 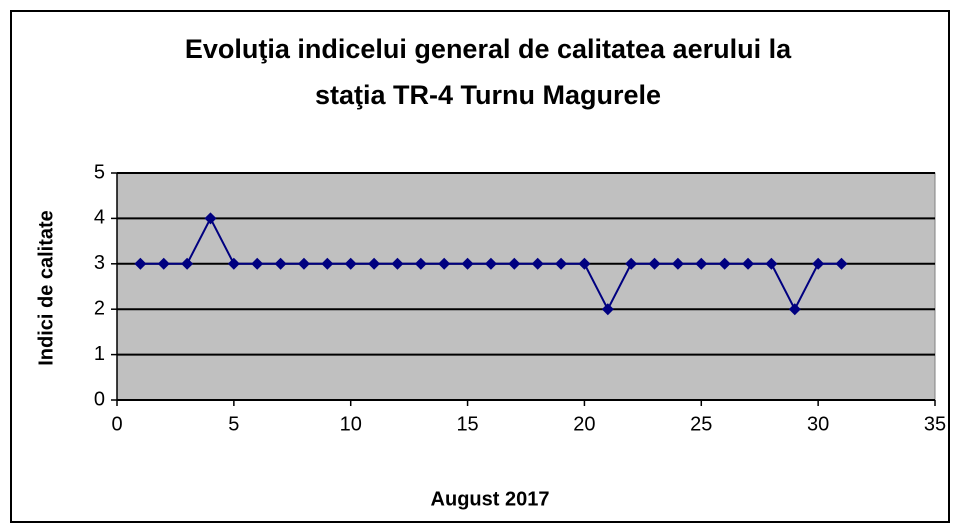 I want to click on x-tick-label: 20, so click(x=584, y=424).